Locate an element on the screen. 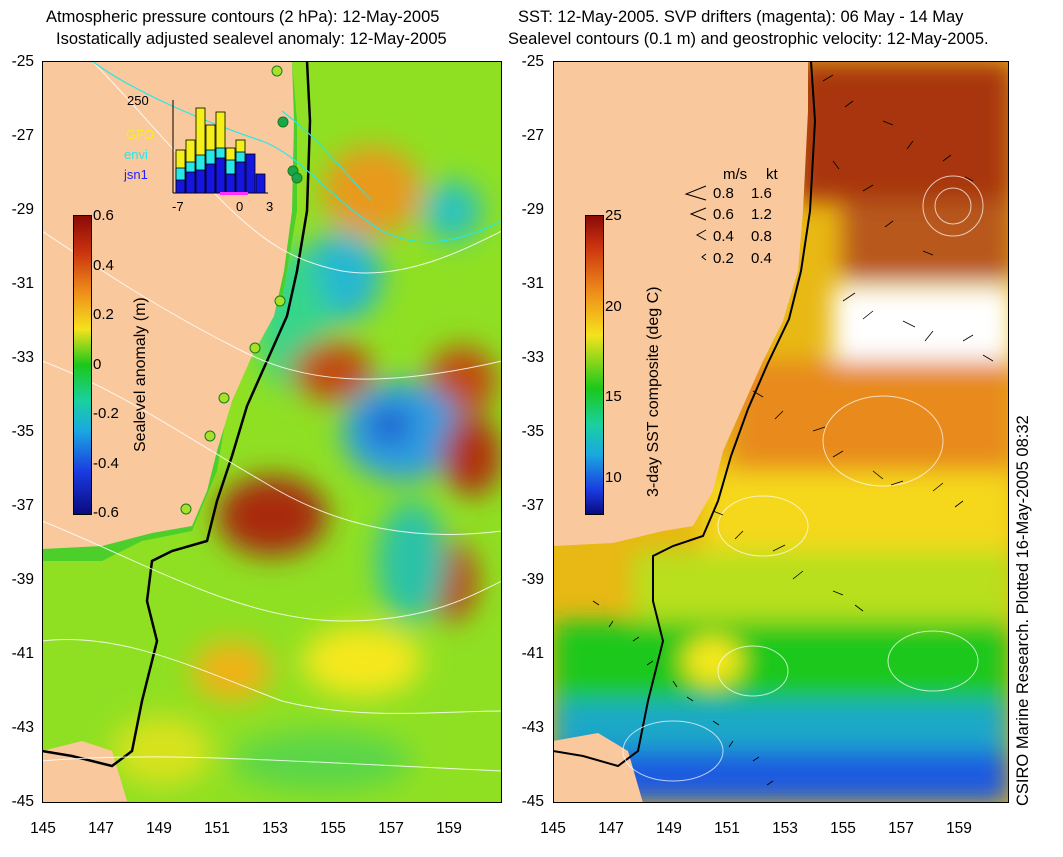  right-lon-tick-3: 151 is located at coordinates (727, 828).